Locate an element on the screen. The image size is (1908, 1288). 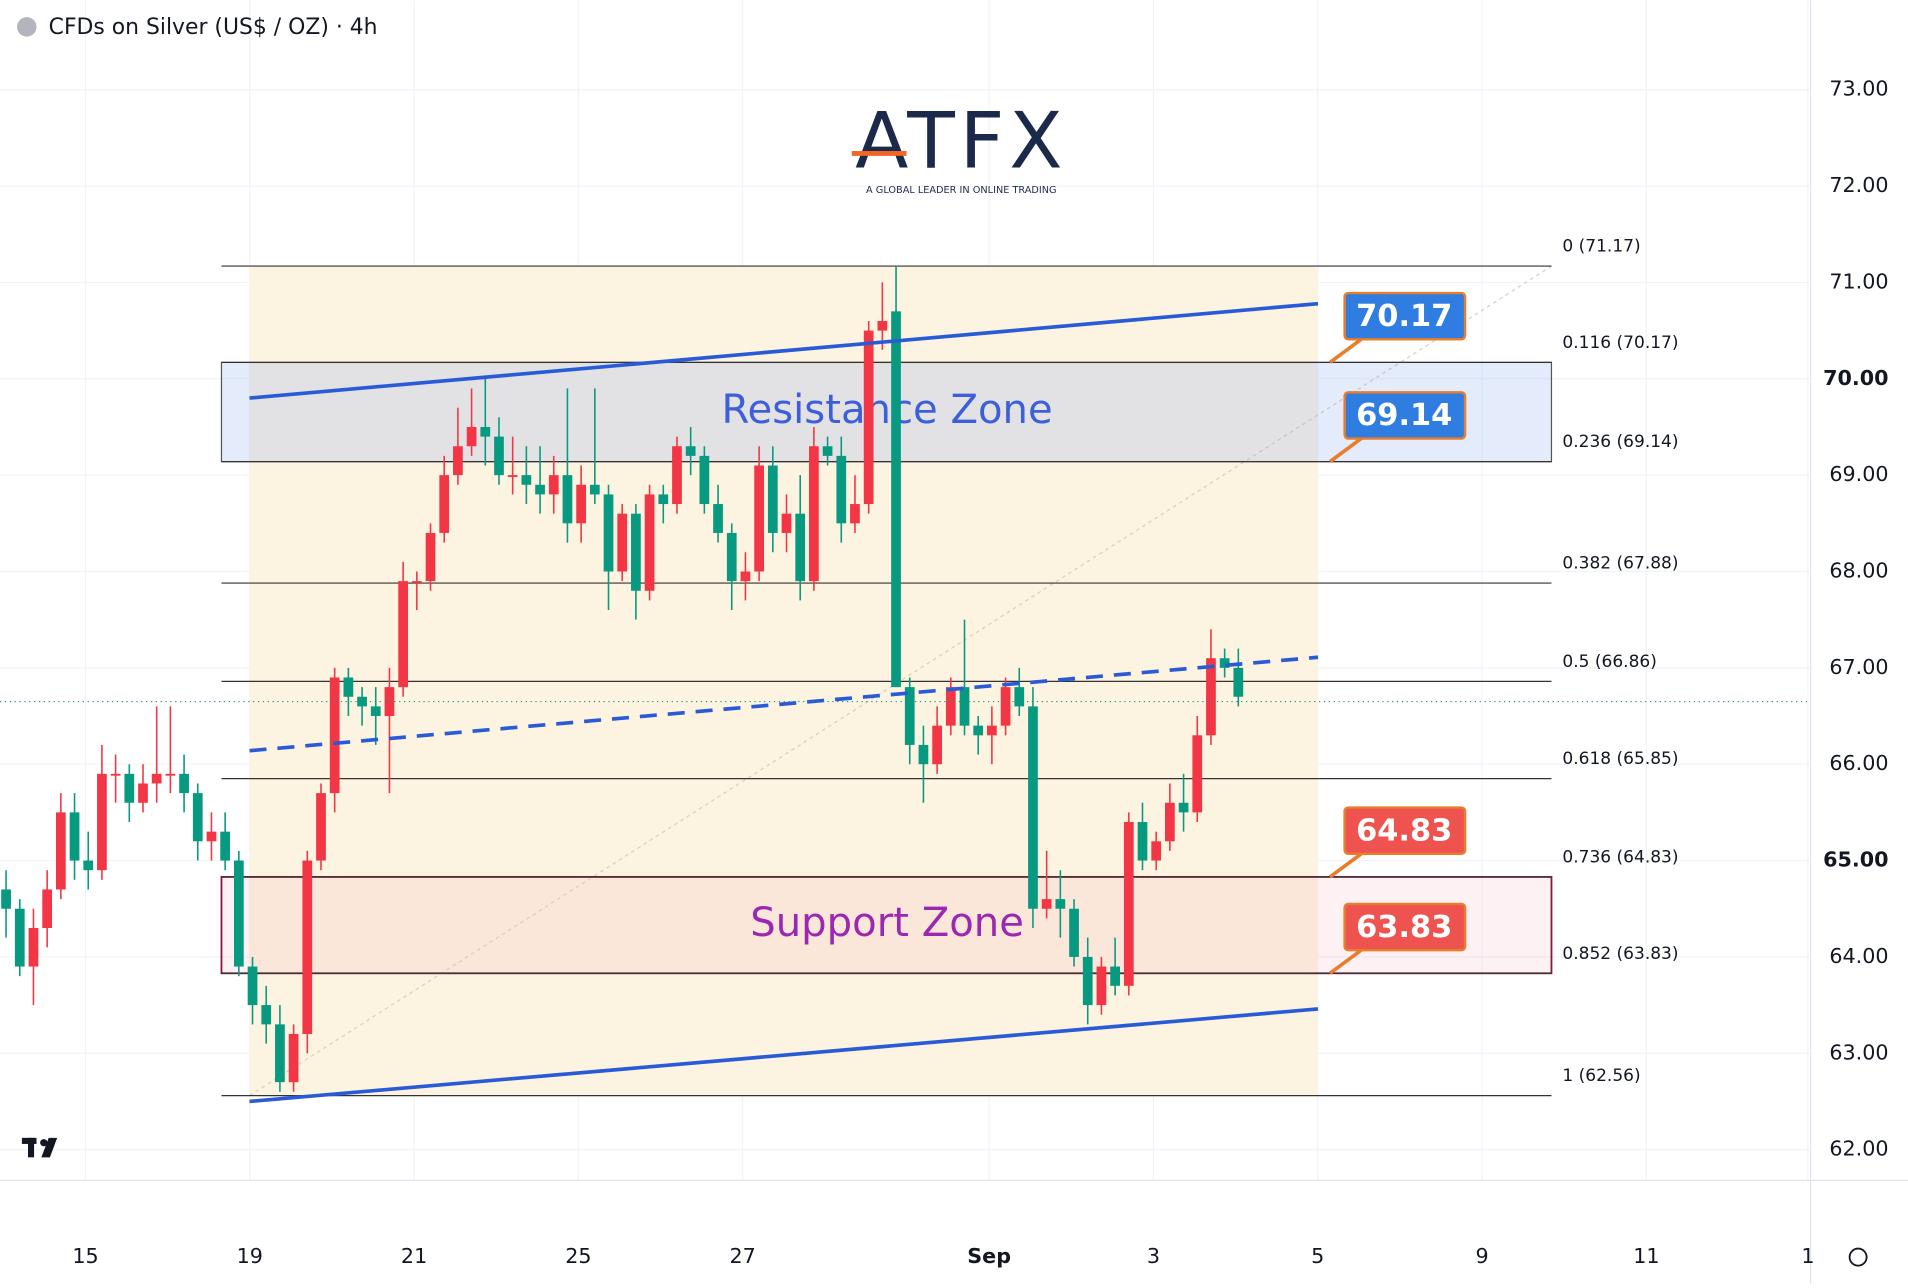
y-tick-label: 67.00 is located at coordinates (1858, 667).